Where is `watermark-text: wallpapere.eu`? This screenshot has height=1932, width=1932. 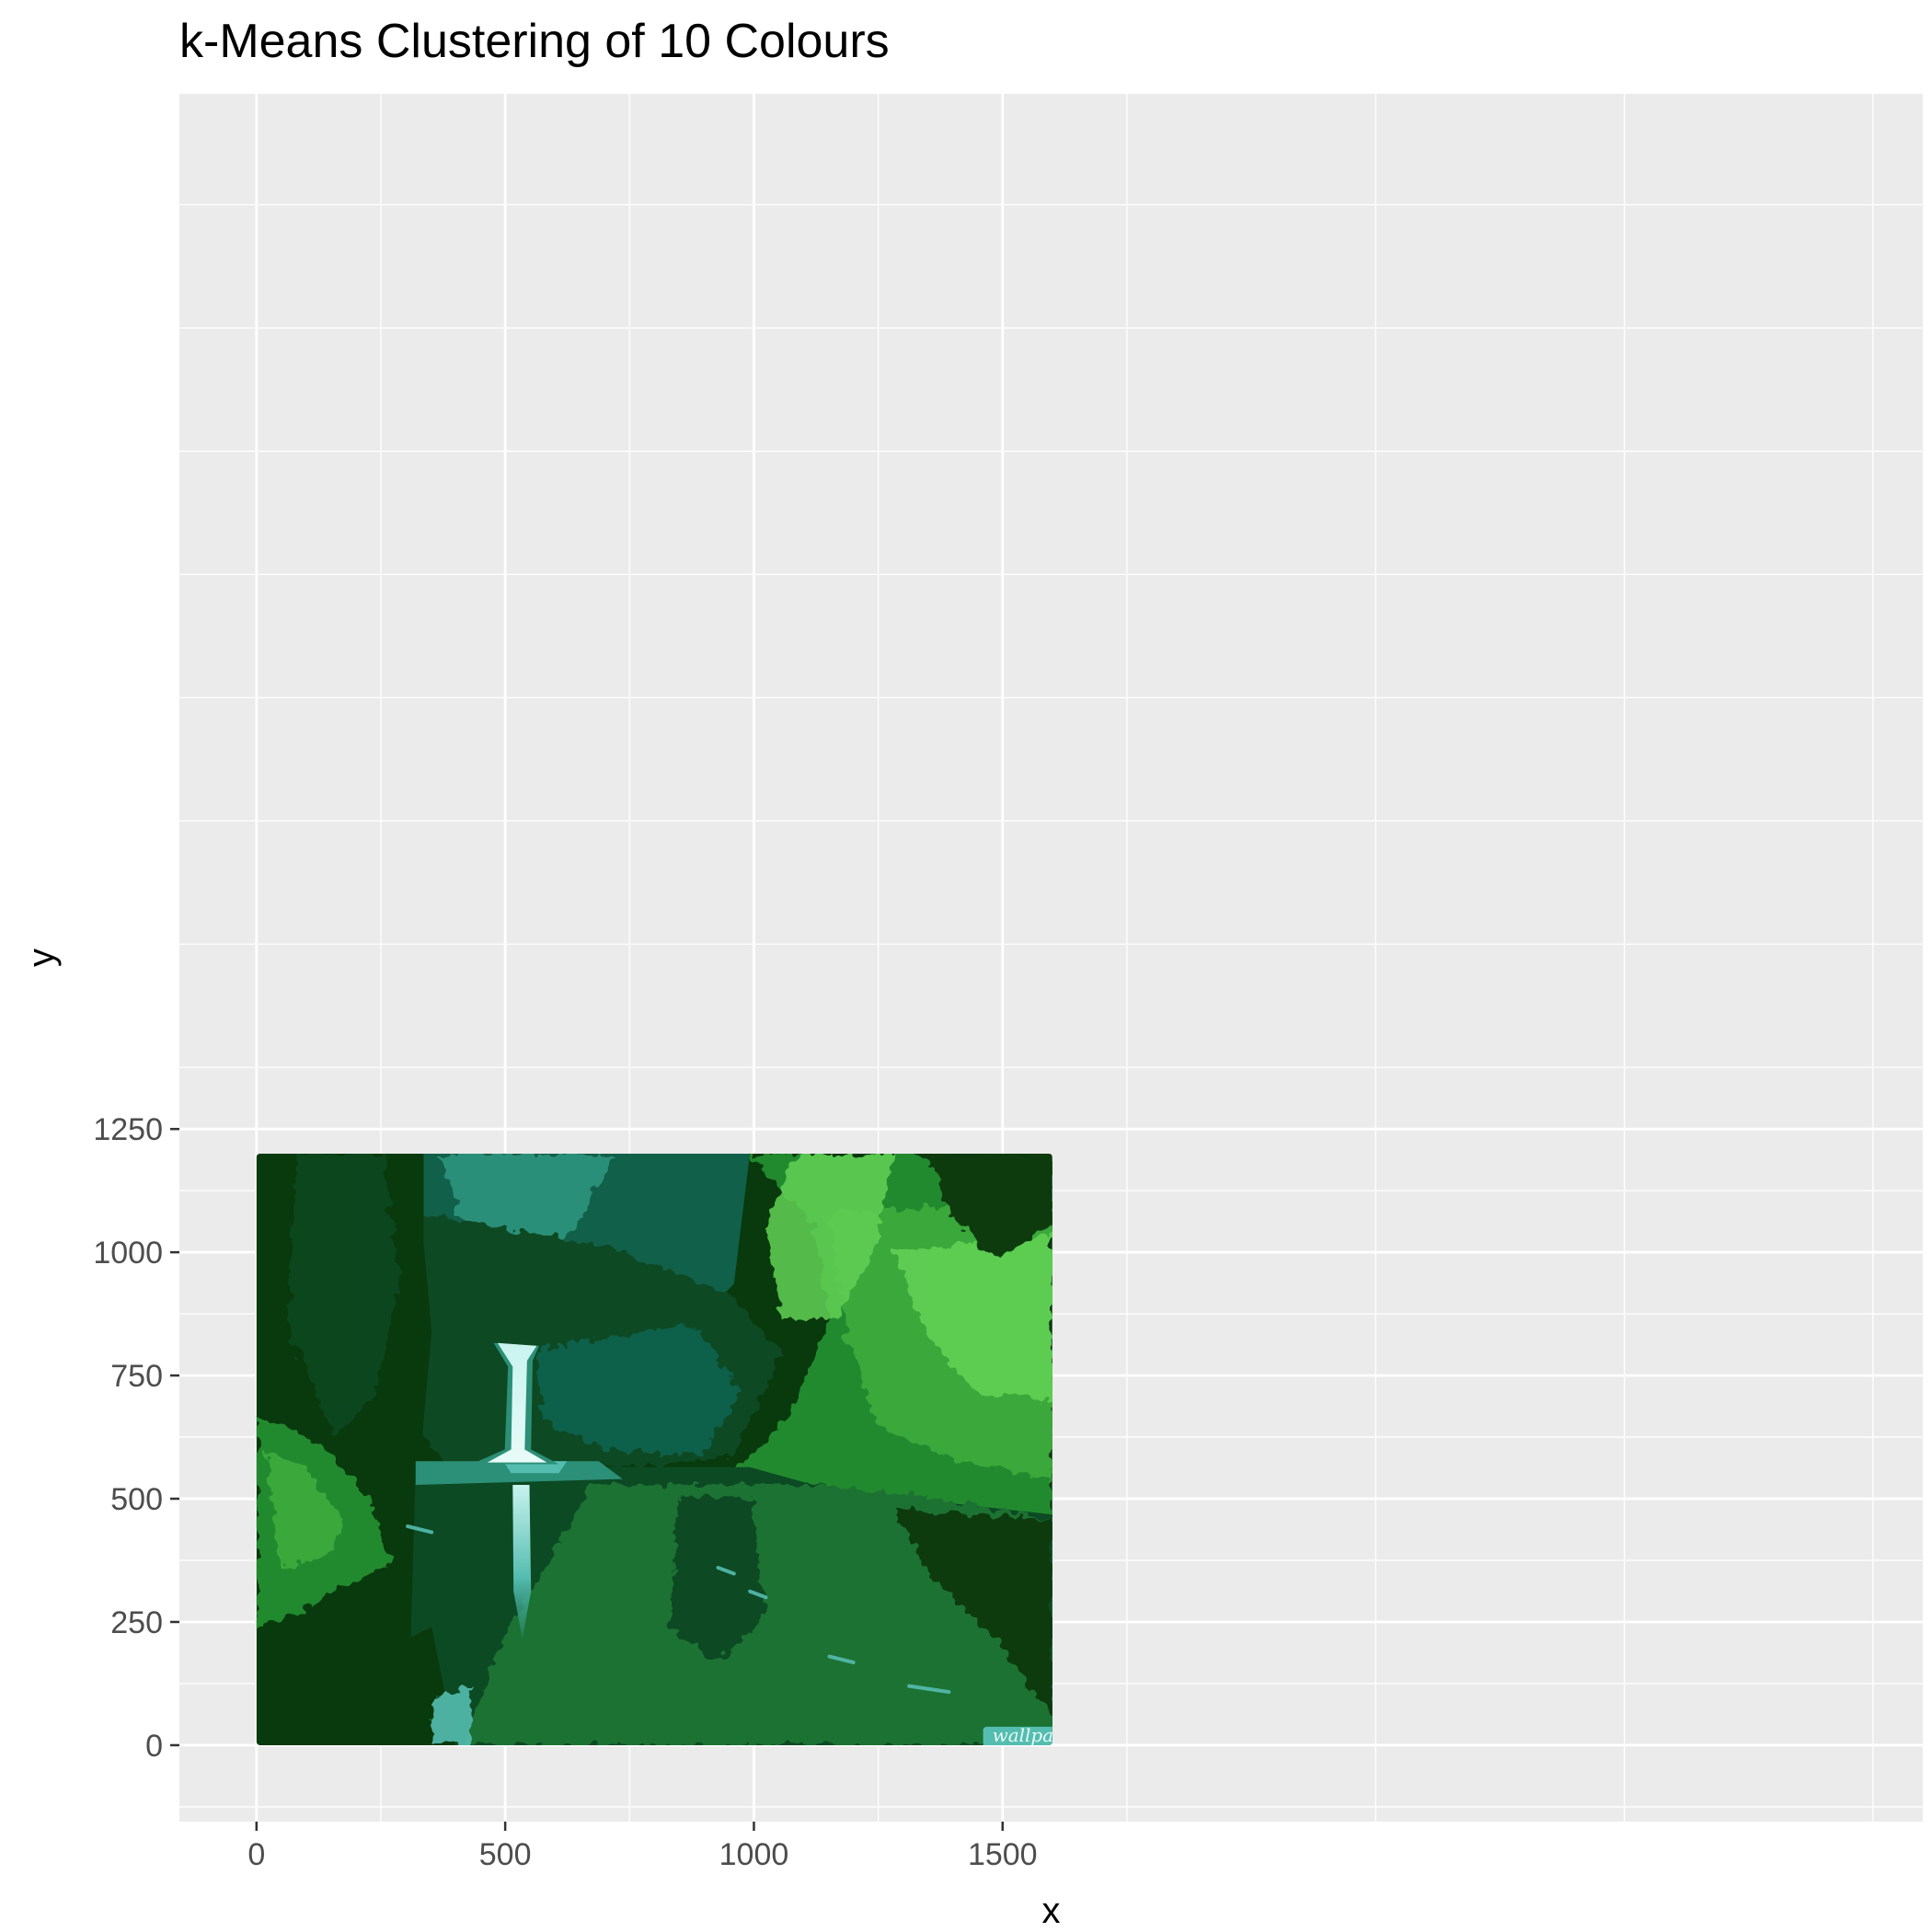 watermark-text: wallpapere.eu is located at coordinates (1059, 1735).